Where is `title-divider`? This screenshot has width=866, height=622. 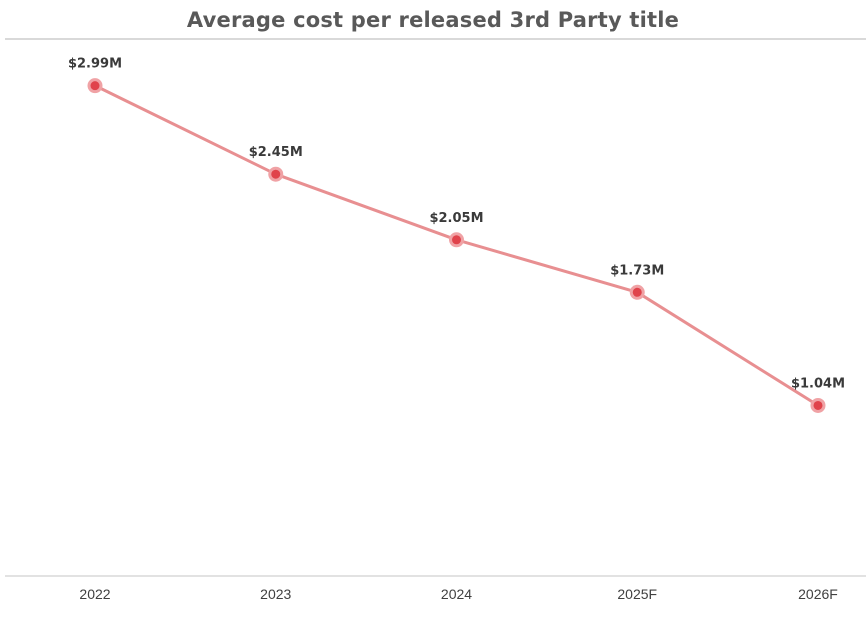 title-divider is located at coordinates (435, 39).